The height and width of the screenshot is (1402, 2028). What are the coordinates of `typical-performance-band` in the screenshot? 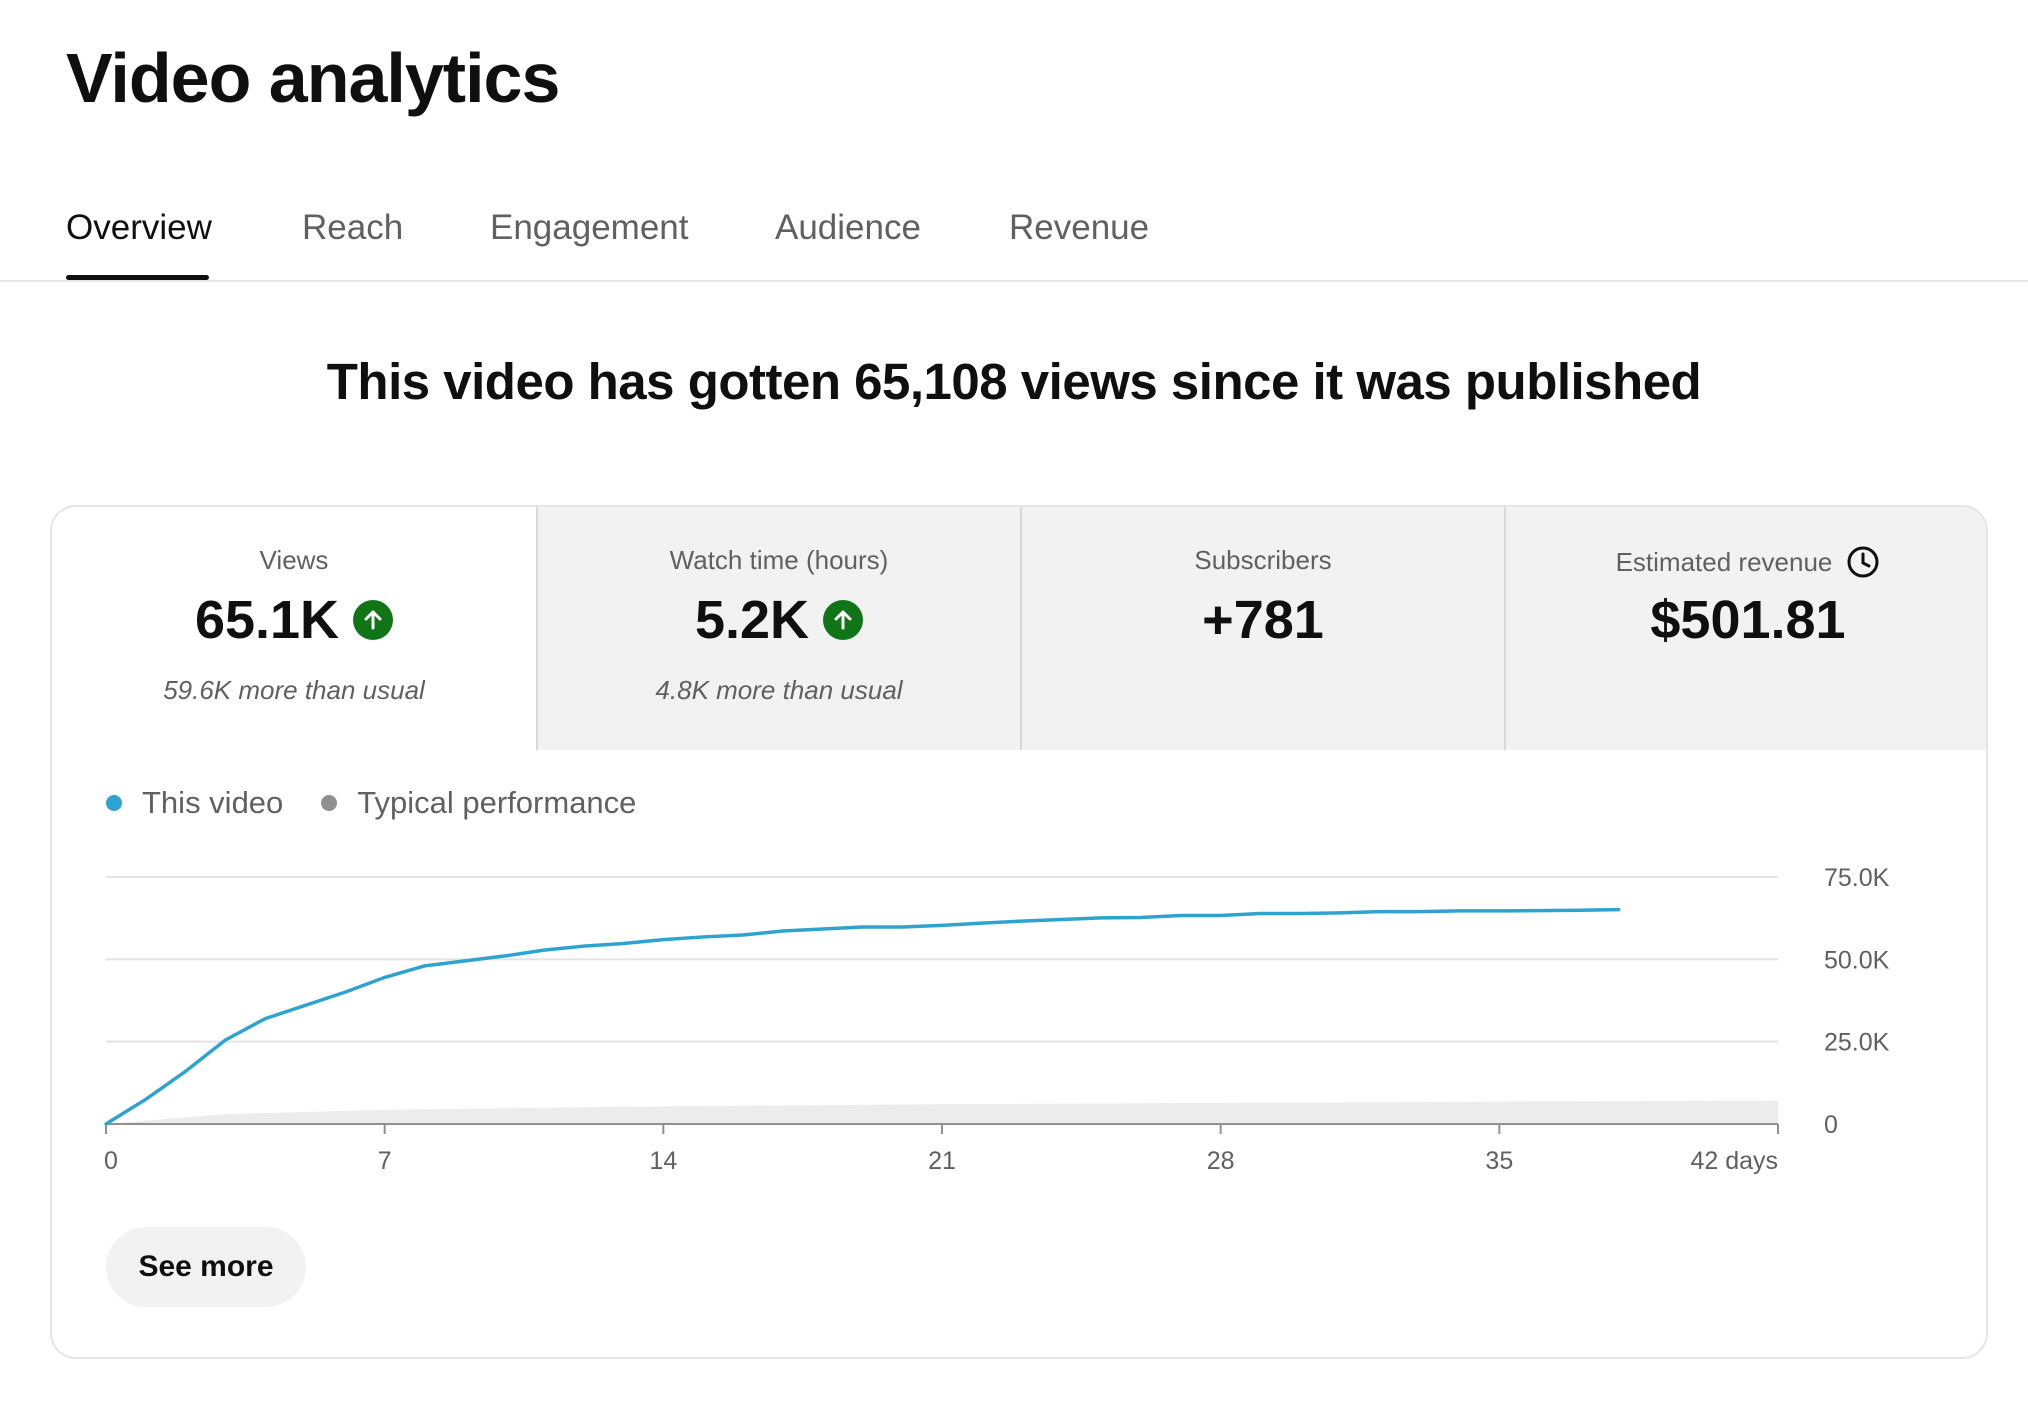 It's located at (942, 1112).